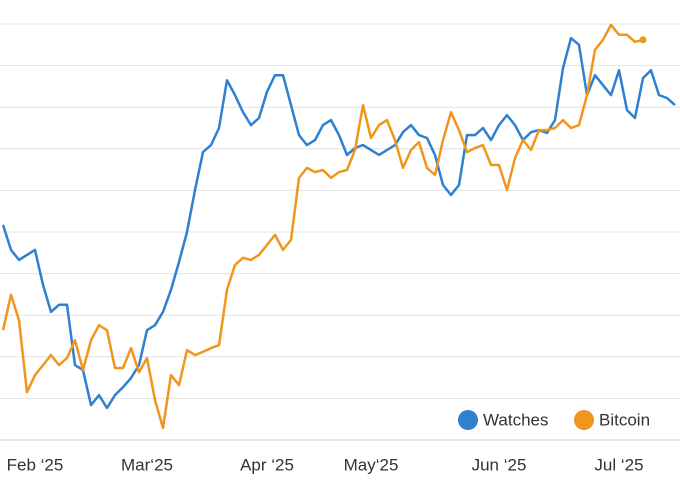 The width and height of the screenshot is (680, 481). I want to click on x-tick-label: Mar‘25, so click(147, 464).